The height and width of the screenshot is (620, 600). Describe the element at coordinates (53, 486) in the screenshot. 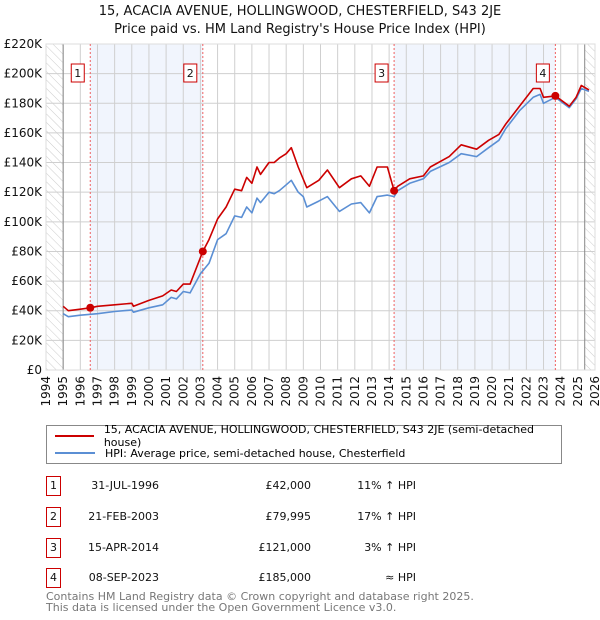

I see `transaction-number-badge: 1` at that location.